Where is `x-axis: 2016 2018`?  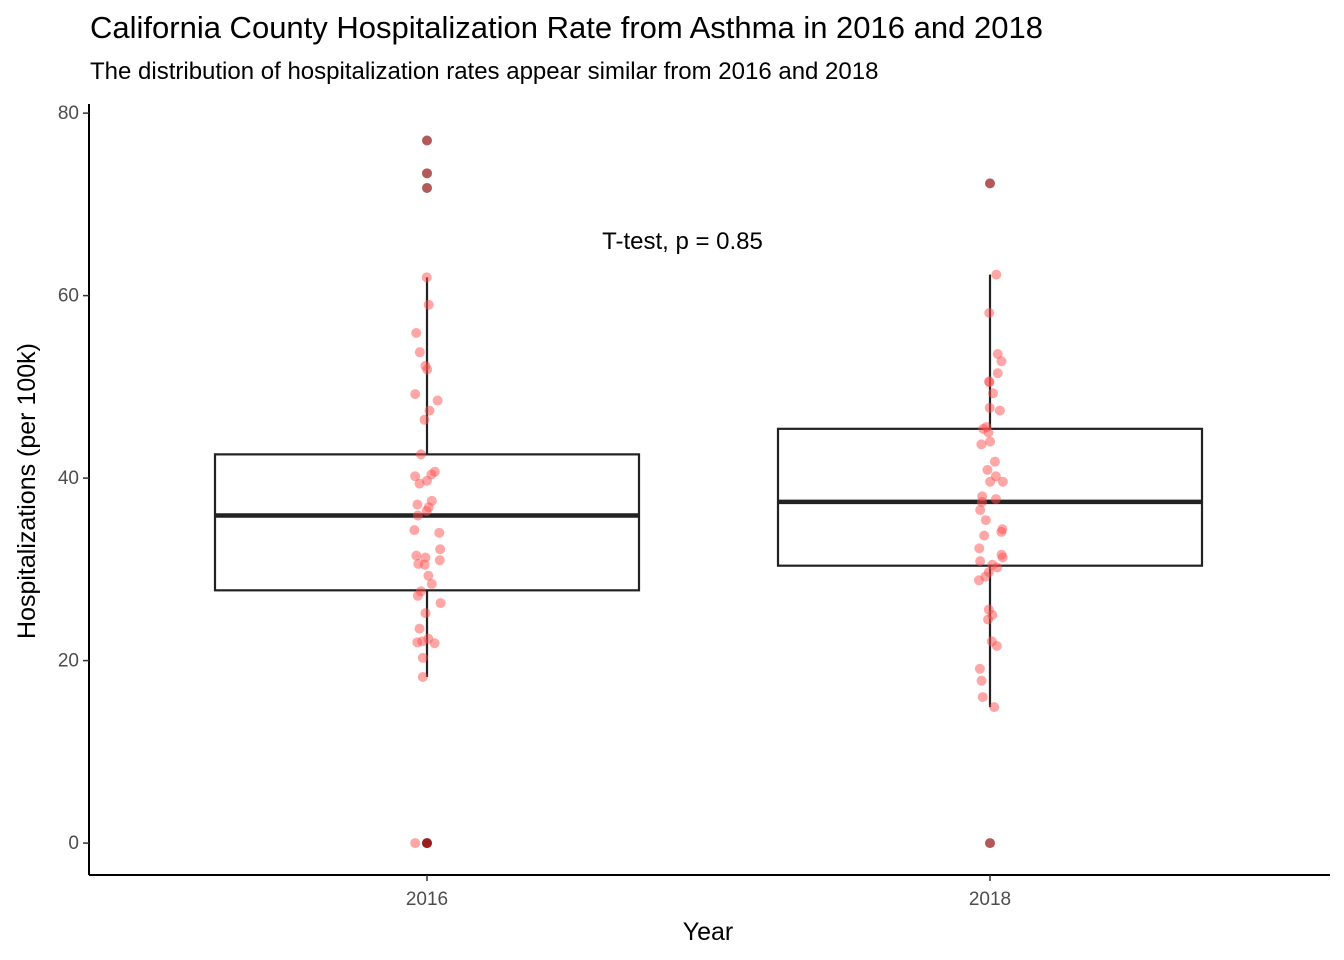
x-axis: 2016 2018 is located at coordinates (709, 892).